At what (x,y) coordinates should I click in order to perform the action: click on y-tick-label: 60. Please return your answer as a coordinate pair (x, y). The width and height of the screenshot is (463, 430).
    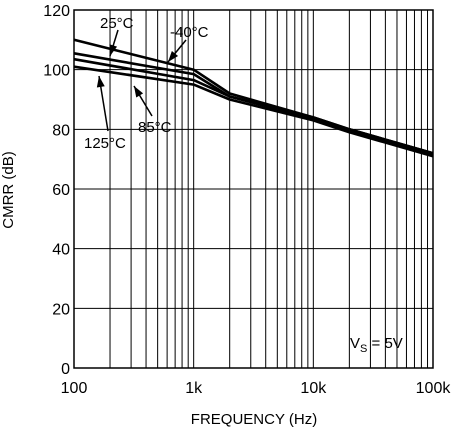
    Looking at the image, I should click on (61, 190).